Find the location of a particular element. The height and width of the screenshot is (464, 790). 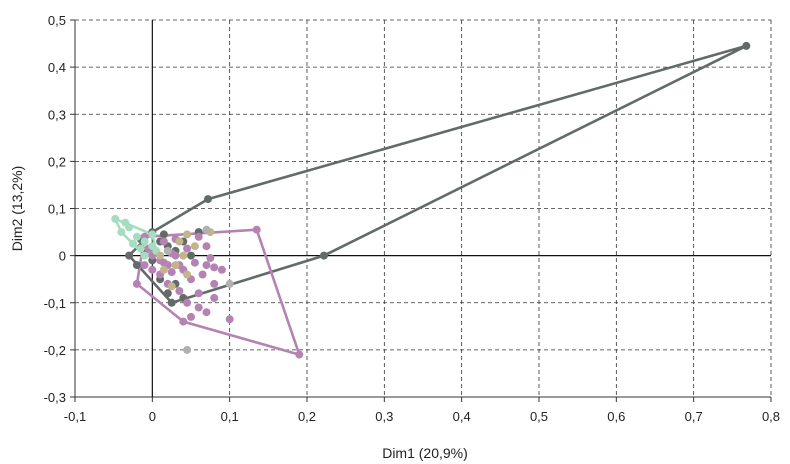

x-tick-label: 0,8 is located at coordinates (771, 416).